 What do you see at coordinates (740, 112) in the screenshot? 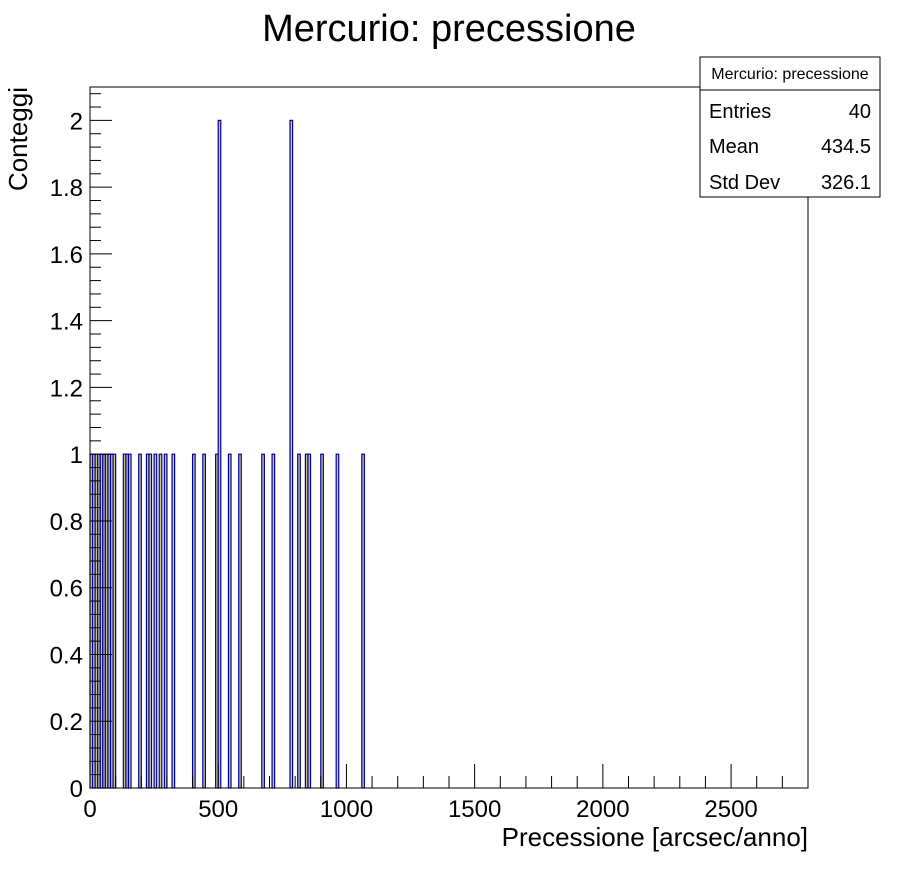
I see `stats-entries-label: Entries` at bounding box center [740, 112].